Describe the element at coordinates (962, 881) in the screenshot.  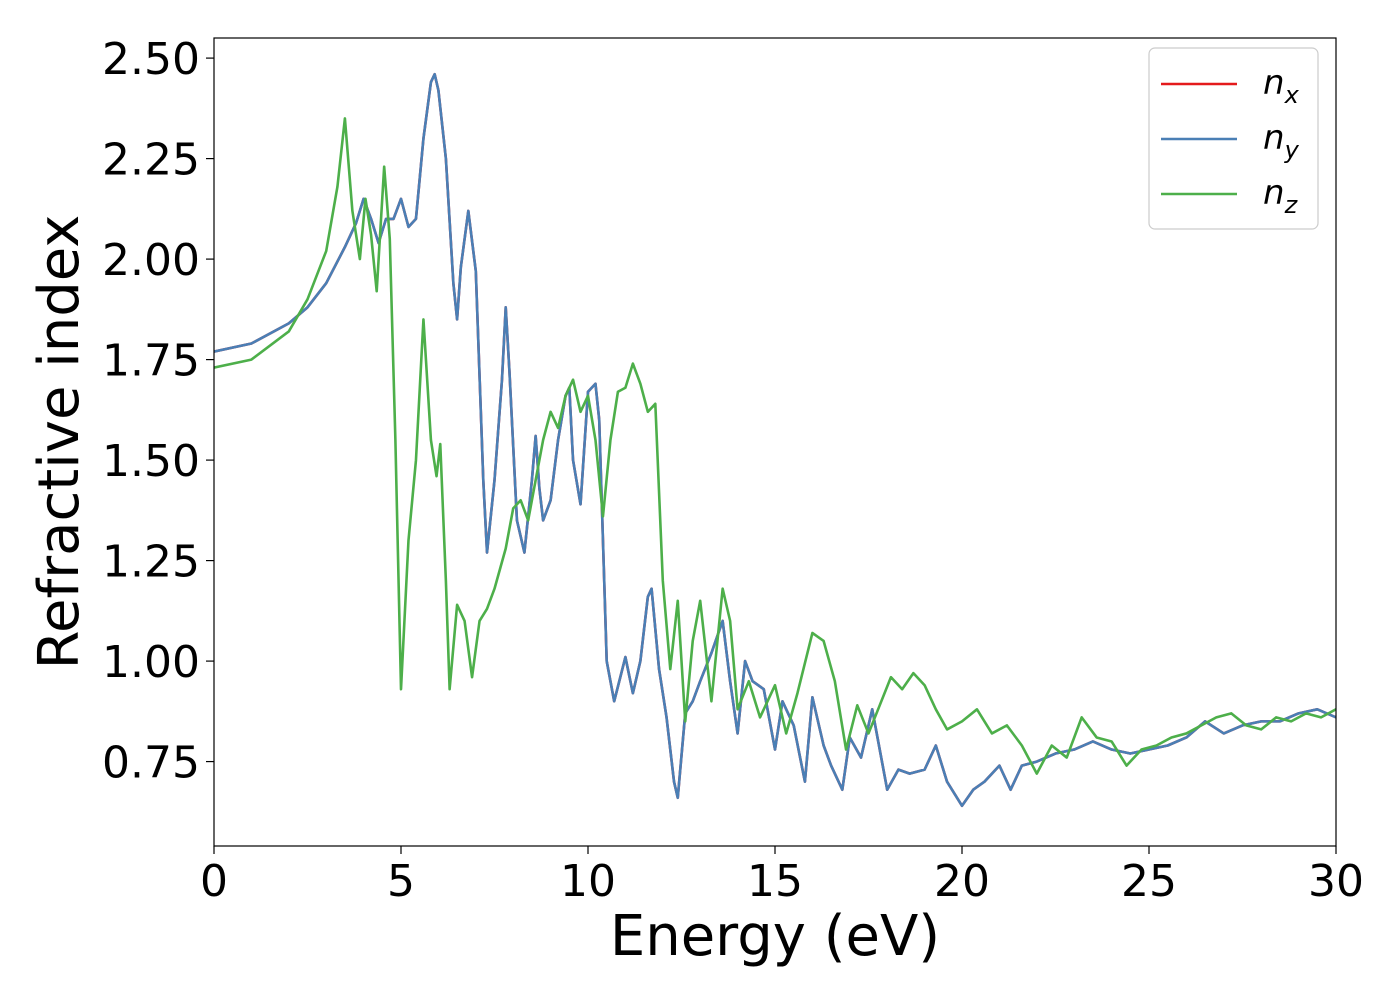
I see `x-tick-label: 20` at that location.